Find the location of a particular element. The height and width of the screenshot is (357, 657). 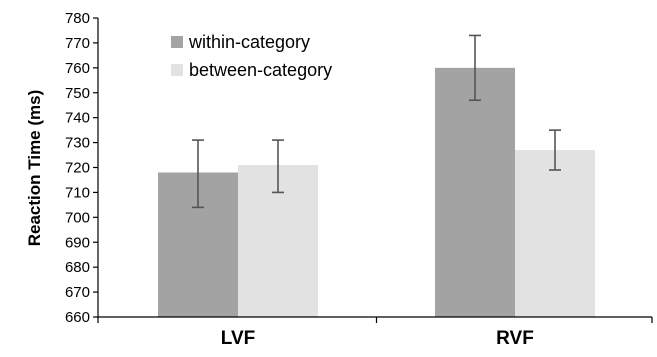

bar-rvf-between-category is located at coordinates (555, 233).